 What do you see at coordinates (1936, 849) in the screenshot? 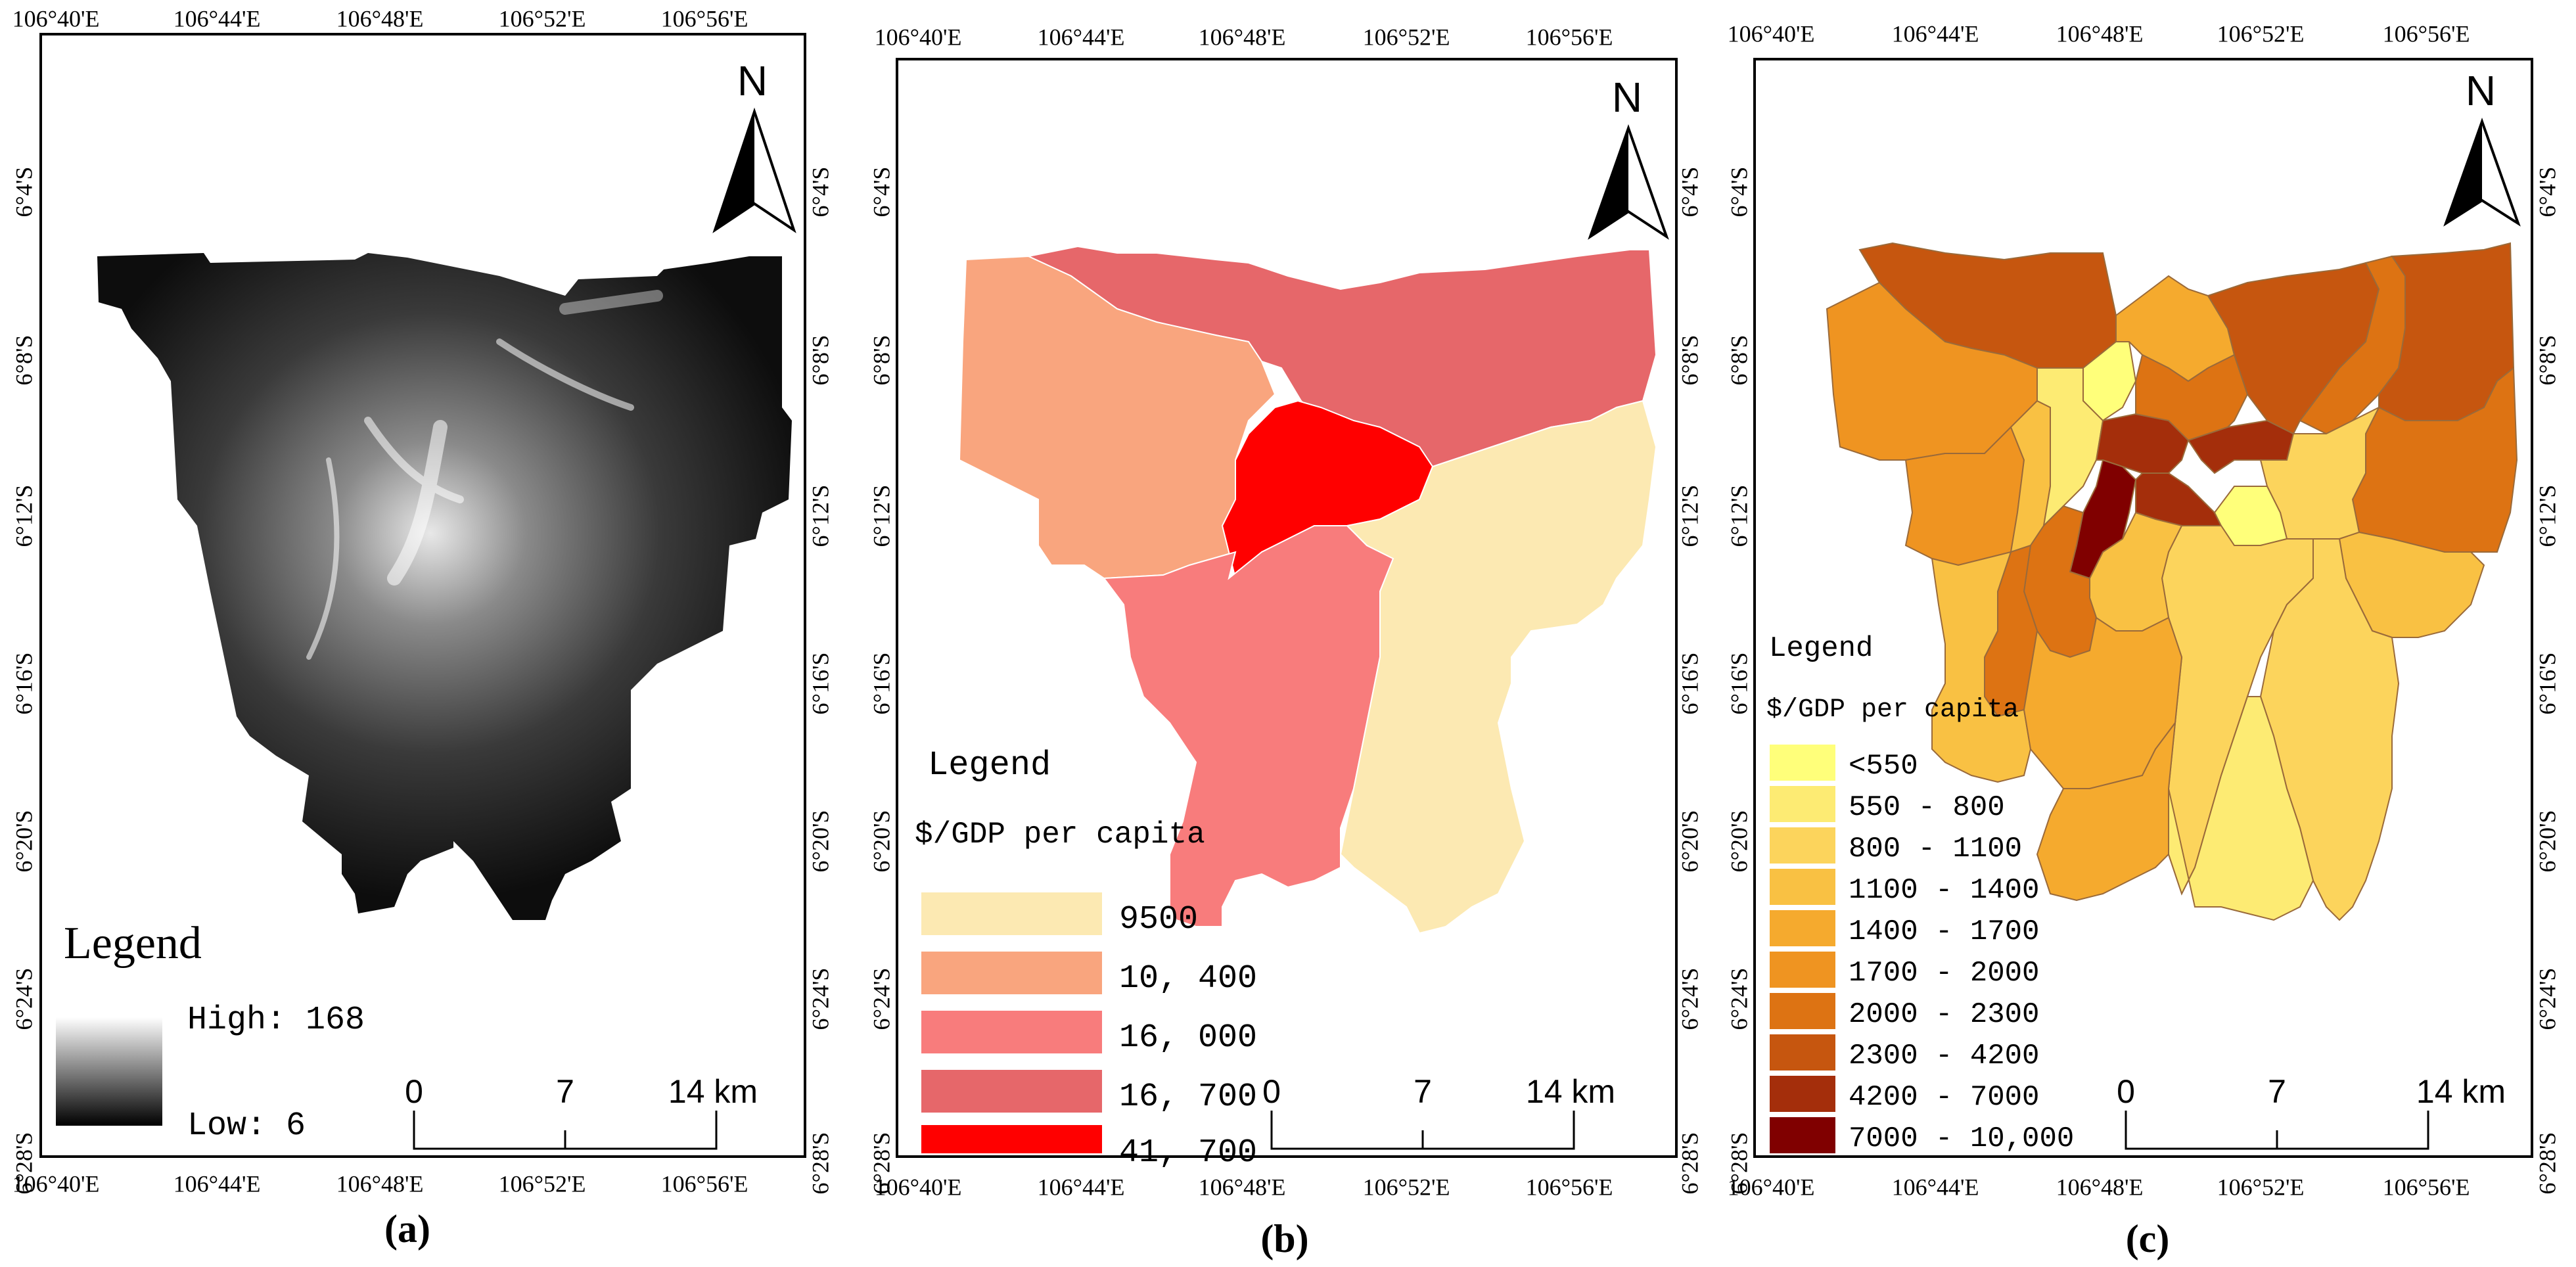
I see `legend-item-label: 800 - 1100` at bounding box center [1936, 849].